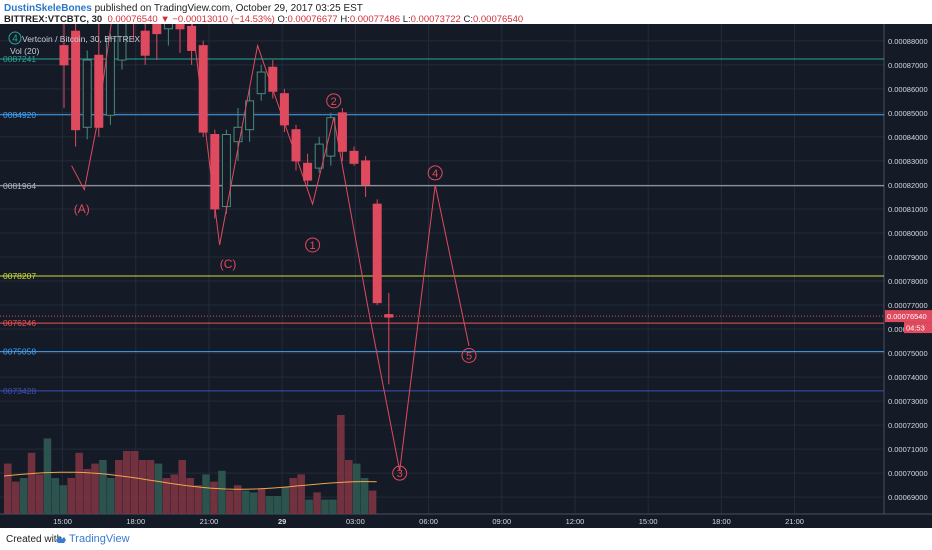  I want to click on y-tick-label: 0.00071000, so click(908, 449).